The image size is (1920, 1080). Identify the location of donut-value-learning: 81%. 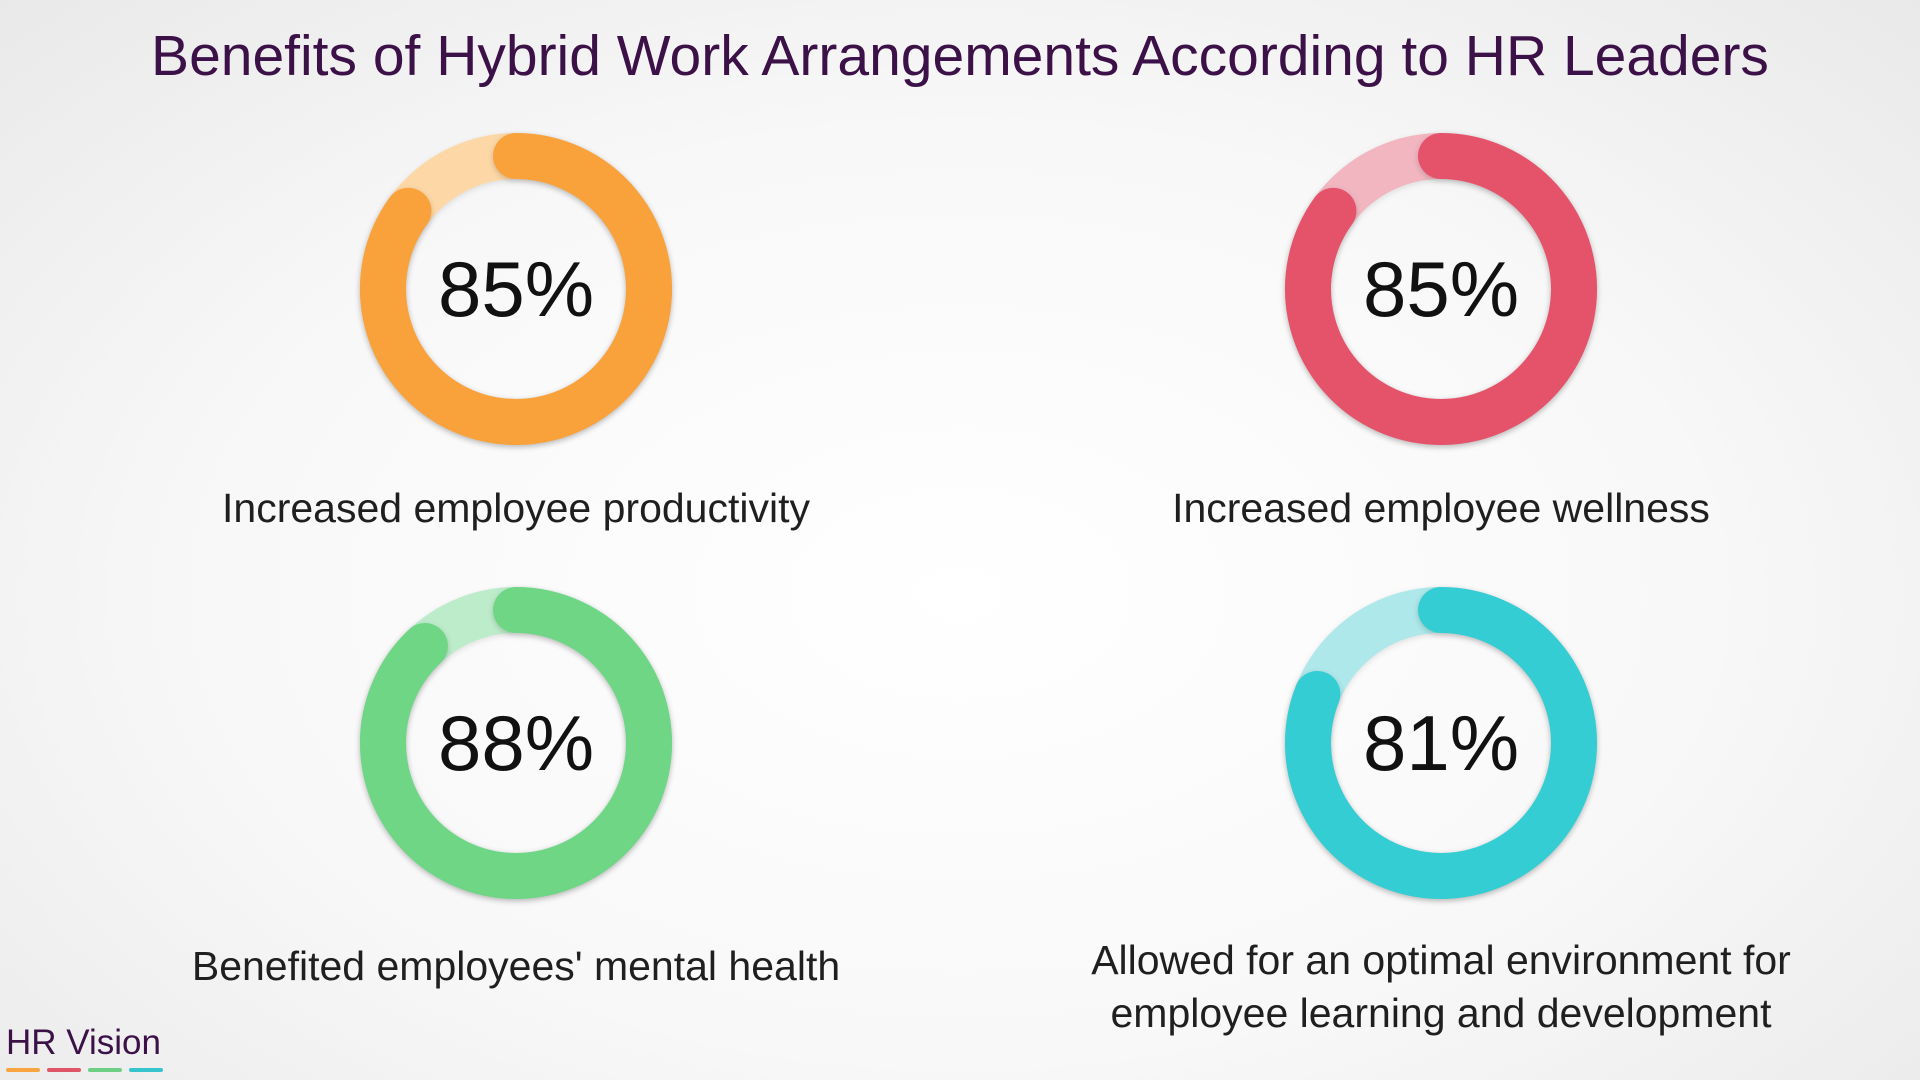
(1441, 743).